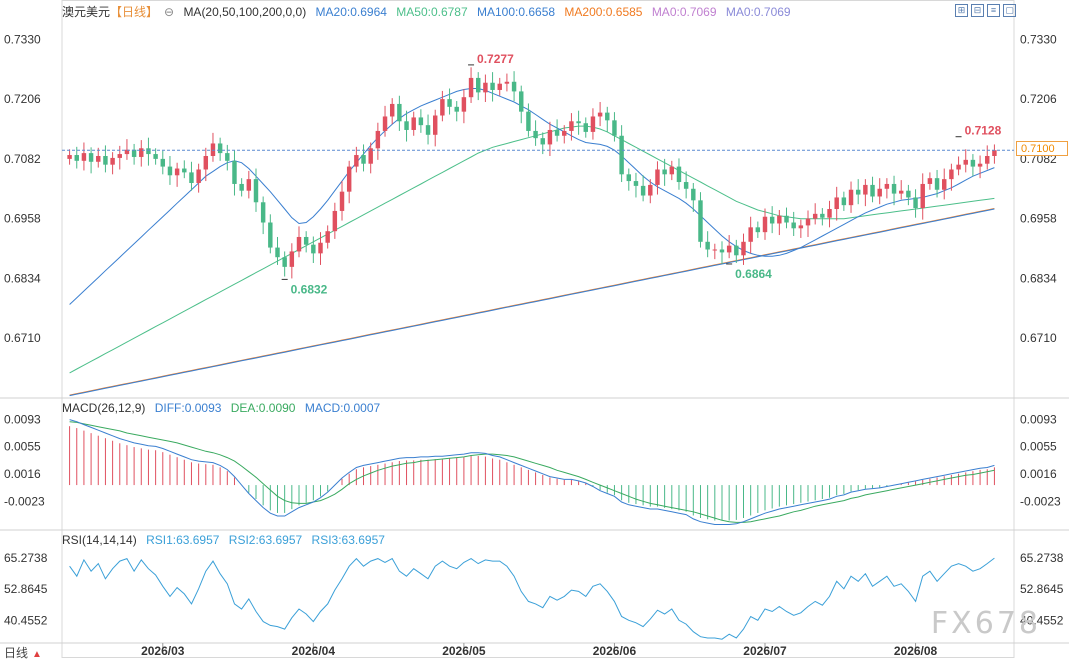 The height and width of the screenshot is (661, 1069). What do you see at coordinates (532, 598) in the screenshot?
I see `rsi-panel` at bounding box center [532, 598].